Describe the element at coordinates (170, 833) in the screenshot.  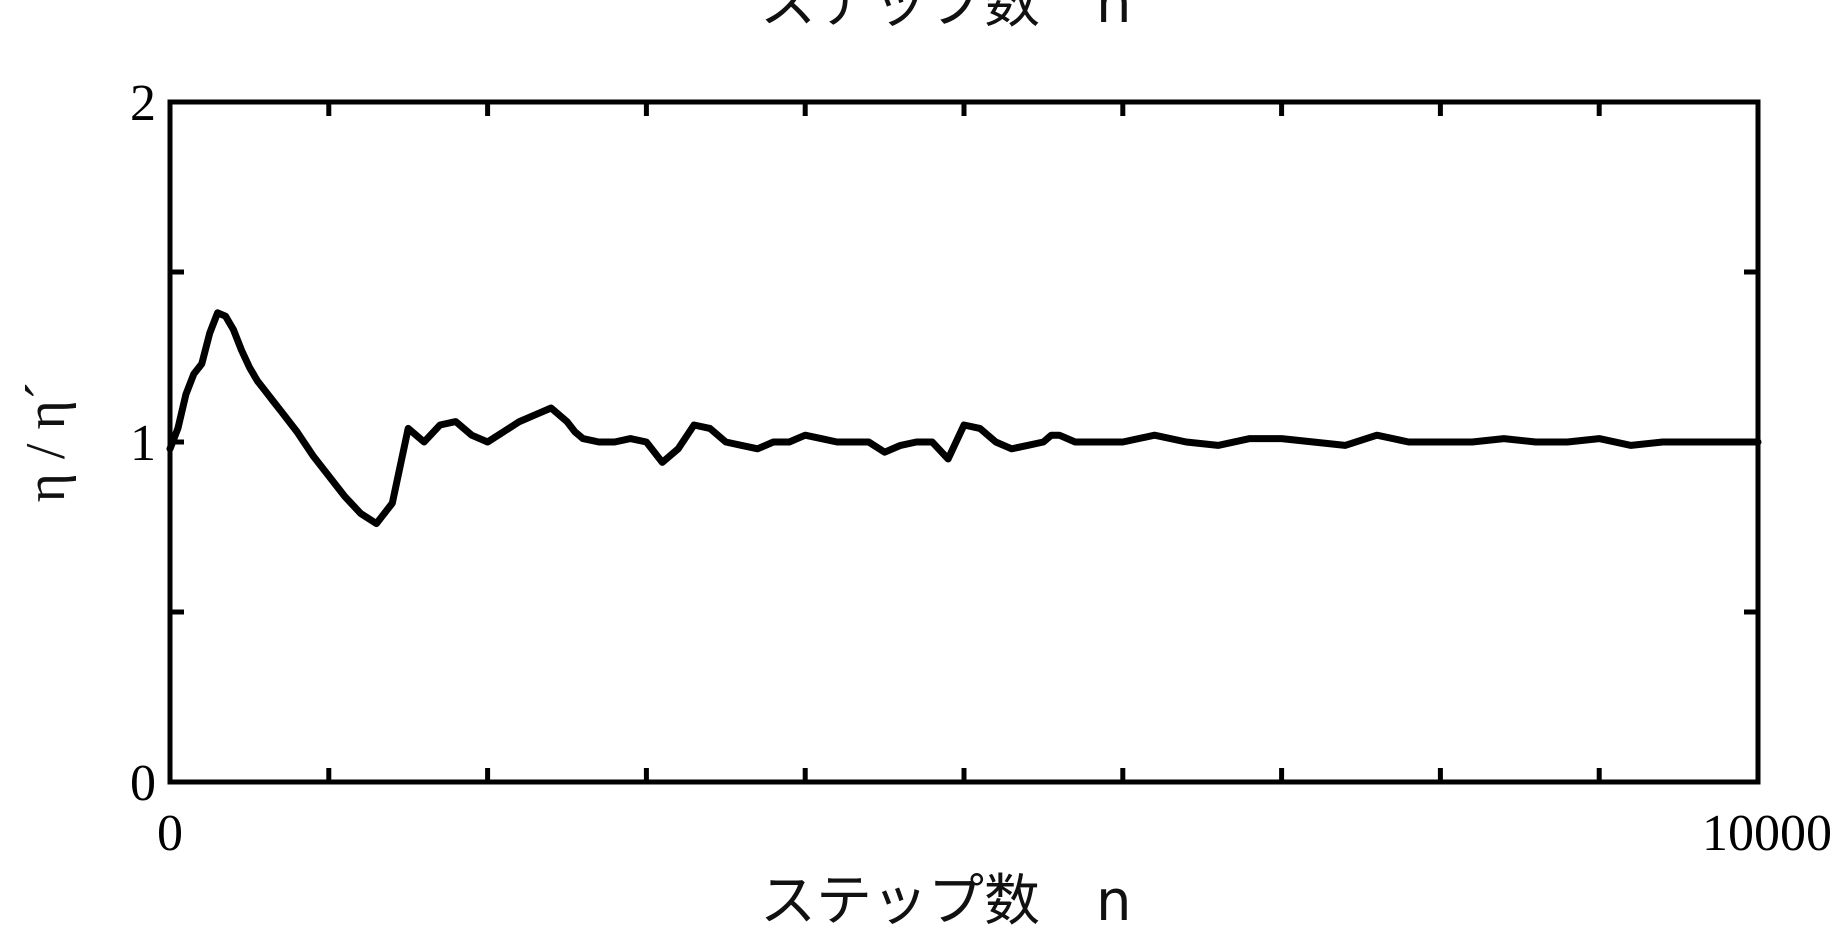
I see `x-tick-label-0: 0` at that location.